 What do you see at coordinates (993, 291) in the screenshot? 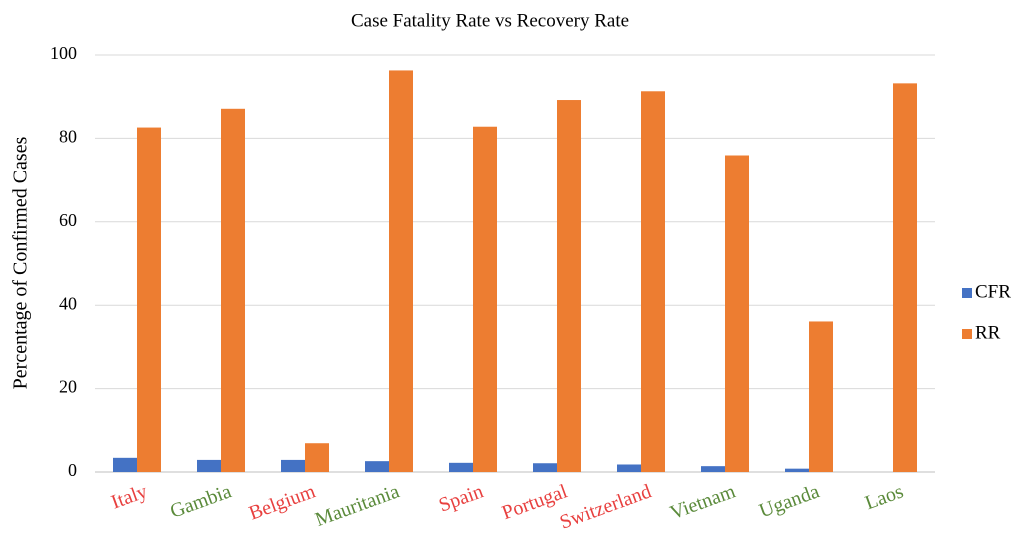
I see `legend-label: CFR` at bounding box center [993, 291].